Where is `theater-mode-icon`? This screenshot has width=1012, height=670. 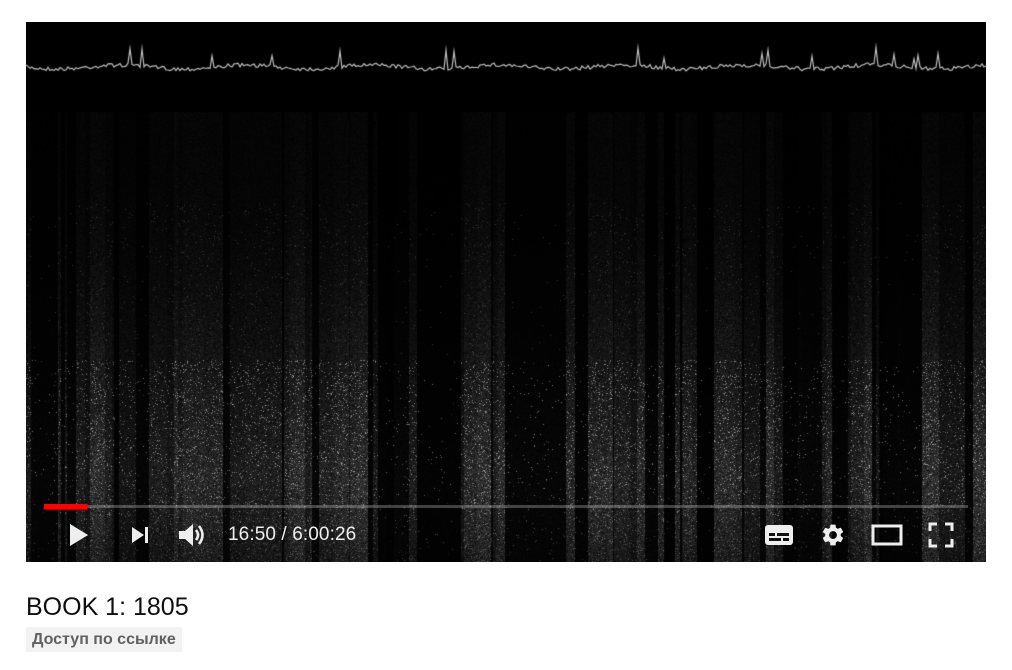
theater-mode-icon is located at coordinates (887, 535).